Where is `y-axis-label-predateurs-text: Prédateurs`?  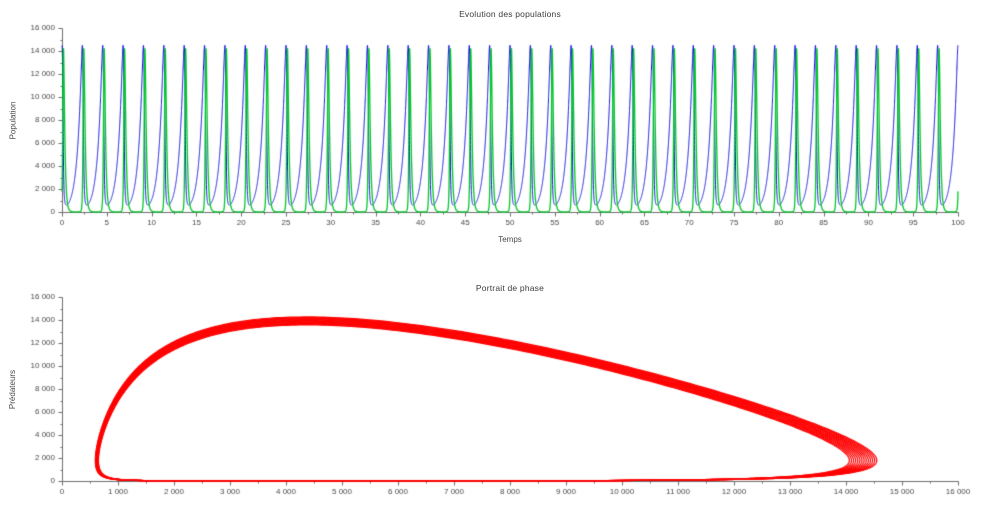 y-axis-label-predateurs-text: Prédateurs is located at coordinates (13, 389).